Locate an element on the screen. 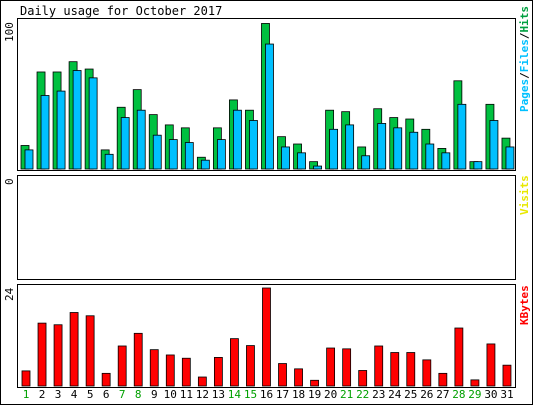  day-label: 1 is located at coordinates (26, 394).